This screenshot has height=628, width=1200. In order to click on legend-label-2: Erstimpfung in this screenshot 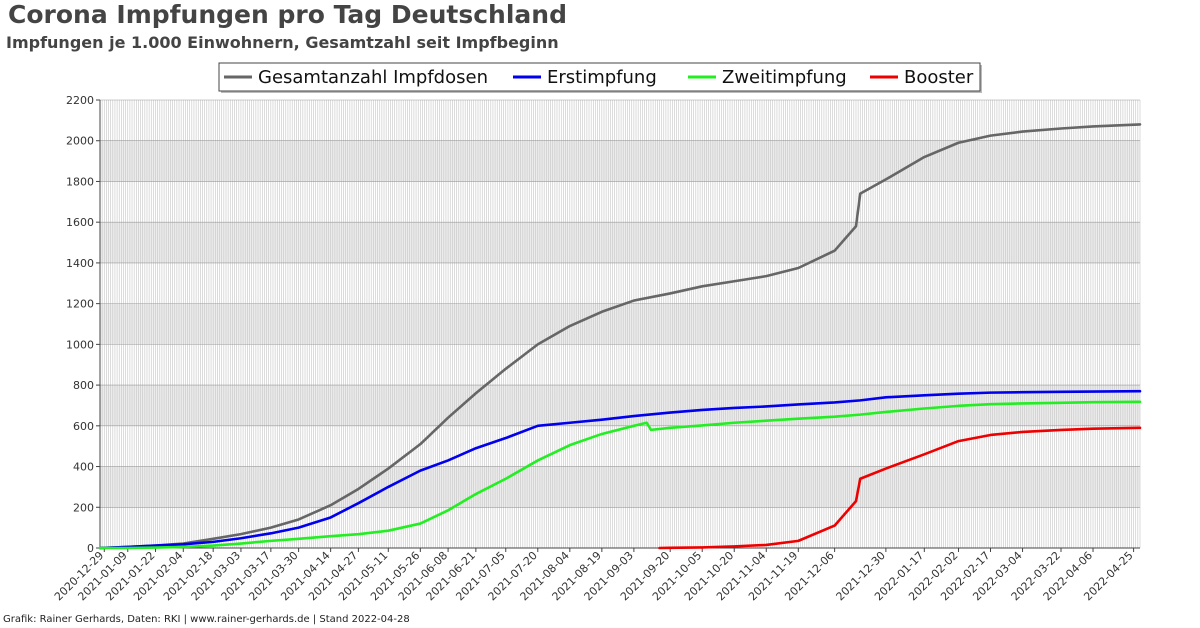, I will do `click(602, 77)`.